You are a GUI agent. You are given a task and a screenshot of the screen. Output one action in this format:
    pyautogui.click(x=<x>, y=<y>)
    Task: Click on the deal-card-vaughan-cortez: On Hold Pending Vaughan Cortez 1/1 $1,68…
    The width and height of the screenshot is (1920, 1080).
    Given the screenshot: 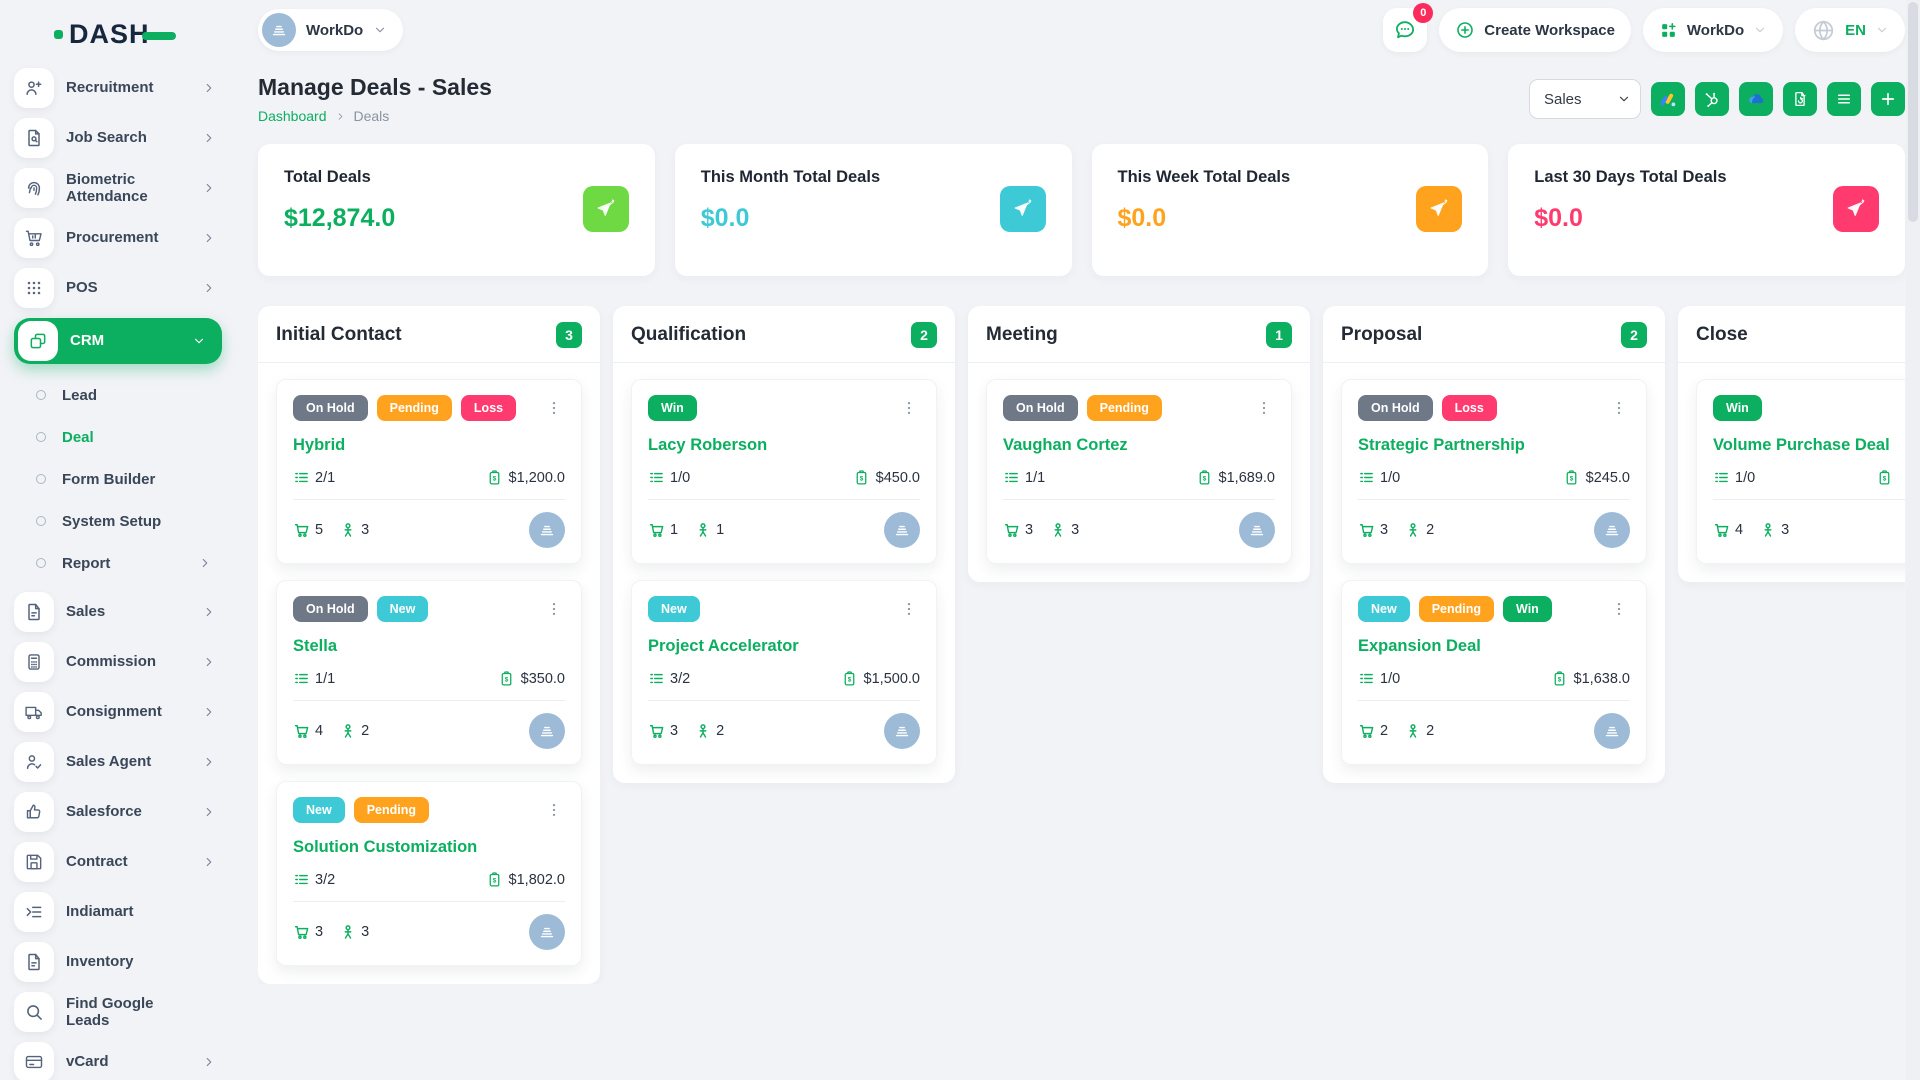 What is the action you would take?
    pyautogui.click(x=1139, y=471)
    